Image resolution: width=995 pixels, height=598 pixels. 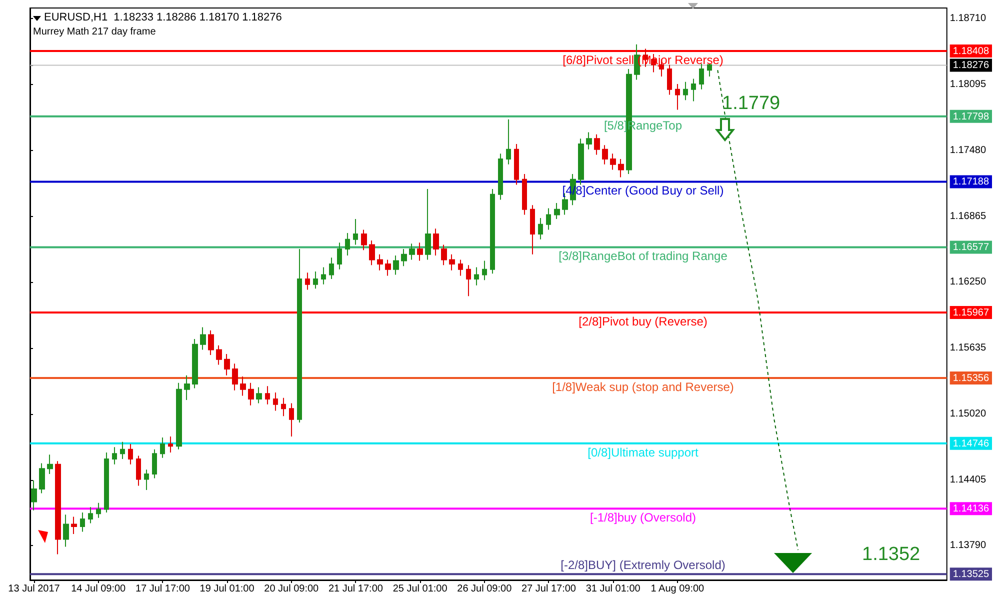 I want to click on ref-line-label: [0/8]Ultimate support, so click(x=644, y=452).